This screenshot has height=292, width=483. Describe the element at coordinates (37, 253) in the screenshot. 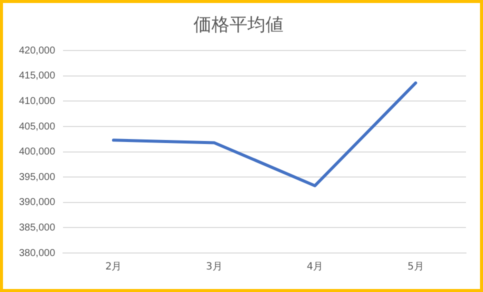

I see `y-tick-label: 380,000` at that location.